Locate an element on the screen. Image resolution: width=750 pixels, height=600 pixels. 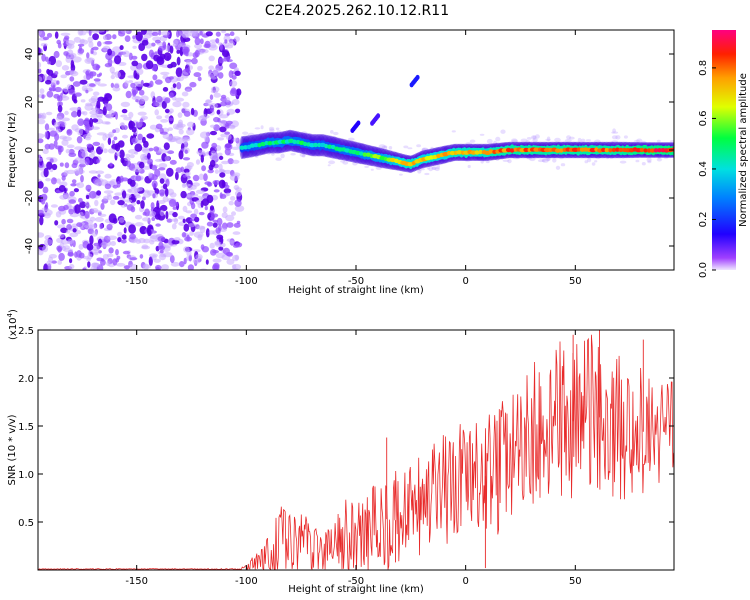
colorbar-tick-label: 0.8 is located at coordinates (703, 68).